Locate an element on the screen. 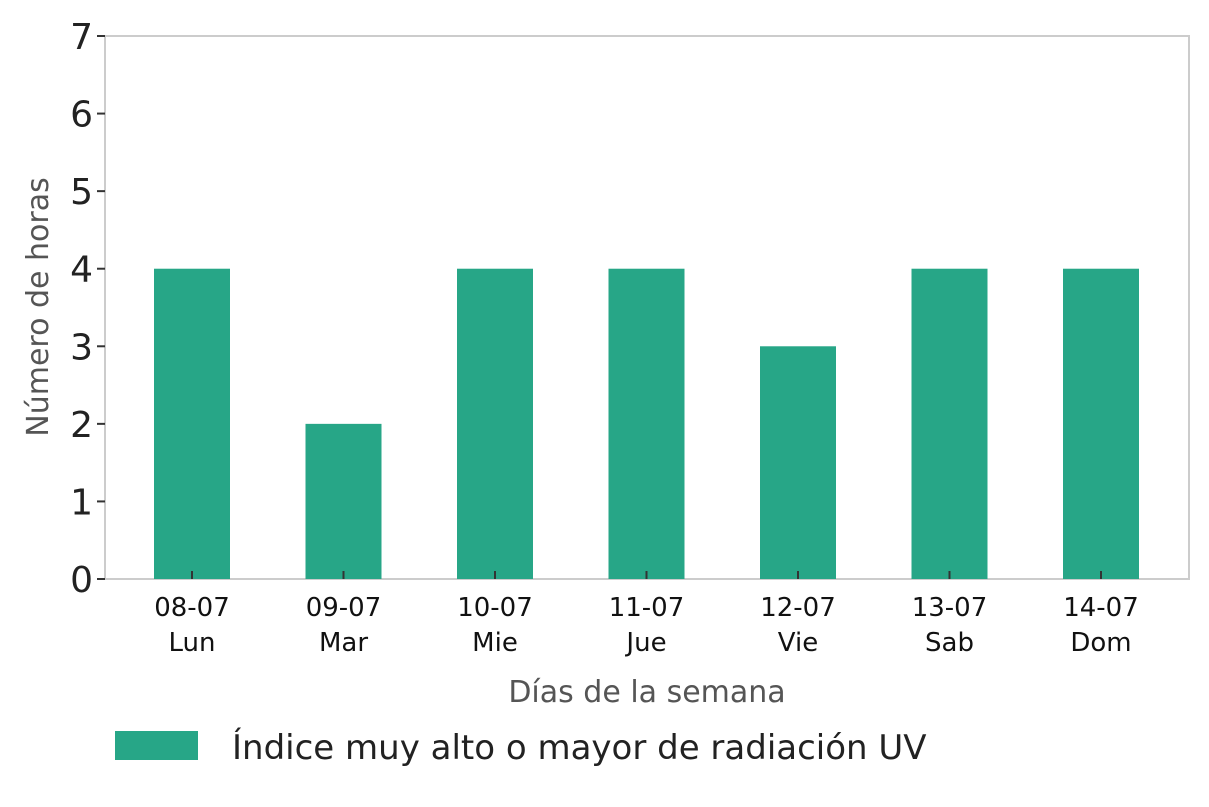 The height and width of the screenshot is (807, 1209). x-tick-label-day: Sab is located at coordinates (949, 643).